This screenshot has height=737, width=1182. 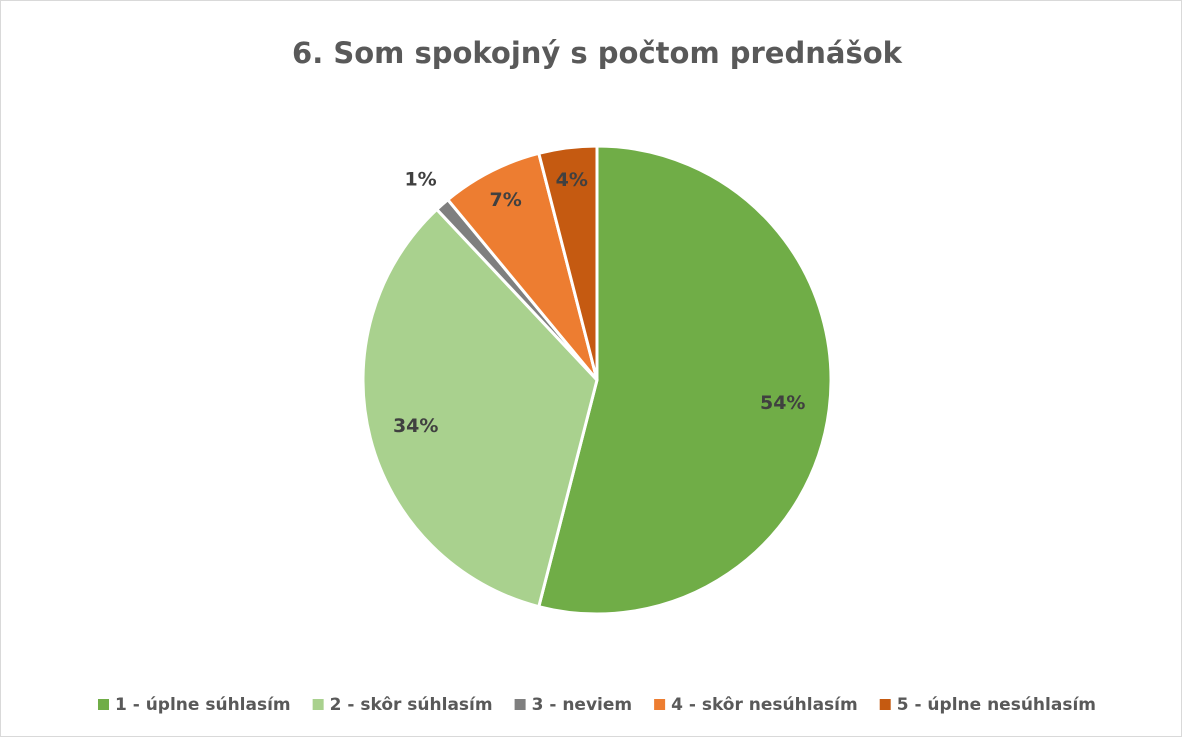 I want to click on data-label: 34%, so click(x=415, y=426).